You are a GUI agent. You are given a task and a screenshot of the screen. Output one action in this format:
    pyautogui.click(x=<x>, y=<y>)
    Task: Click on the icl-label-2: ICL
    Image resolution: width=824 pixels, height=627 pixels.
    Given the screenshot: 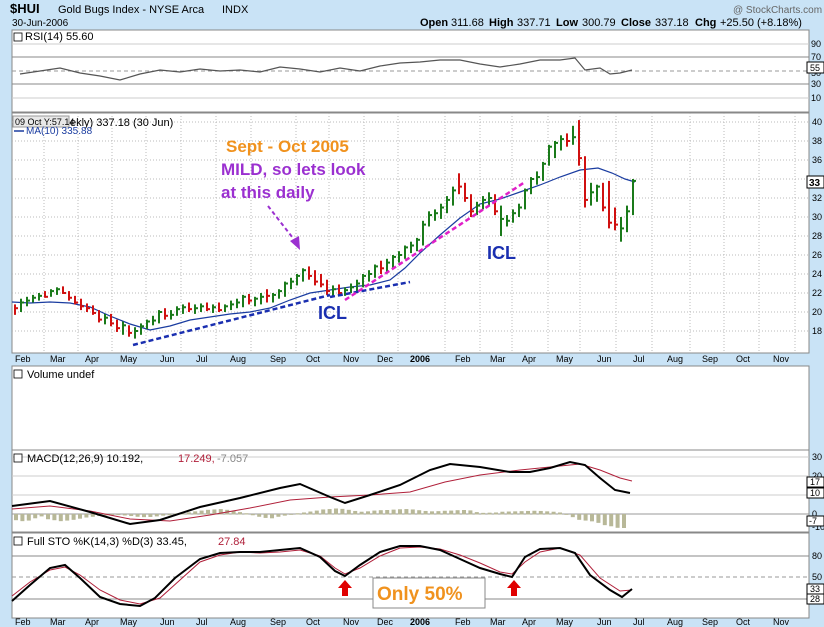 What is the action you would take?
    pyautogui.click(x=501, y=253)
    